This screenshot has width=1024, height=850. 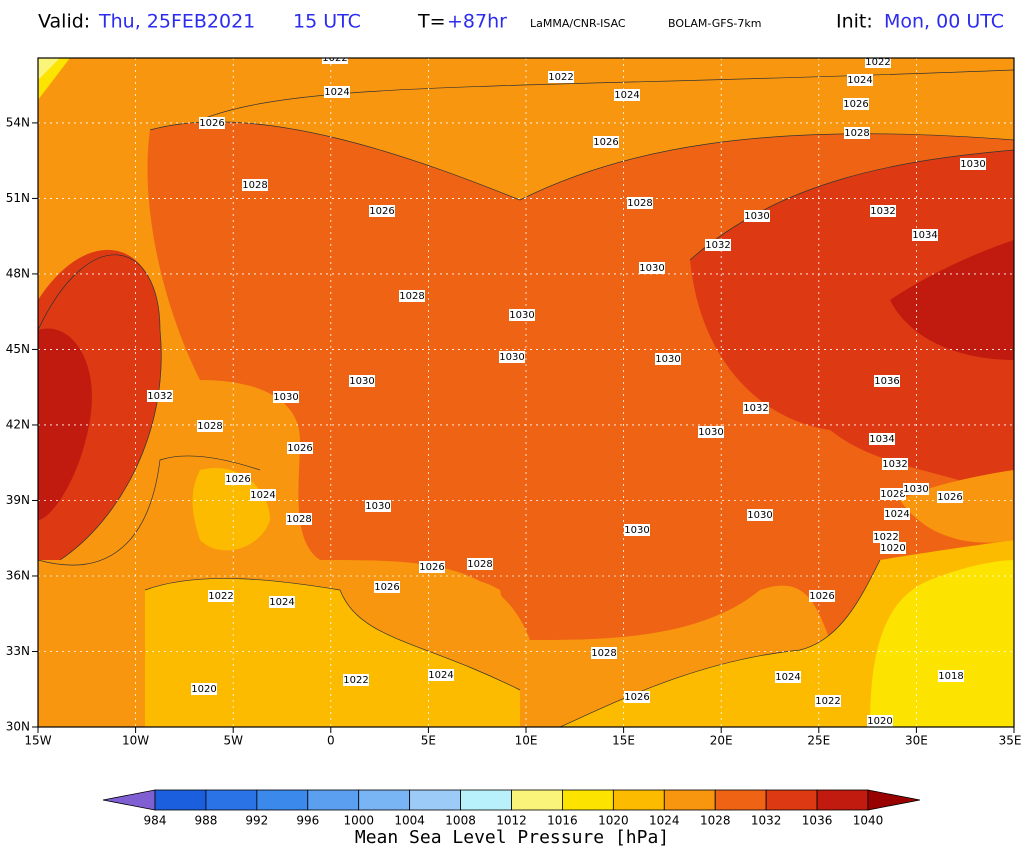 What do you see at coordinates (854, 22) in the screenshot?
I see `init-label: Init:` at bounding box center [854, 22].